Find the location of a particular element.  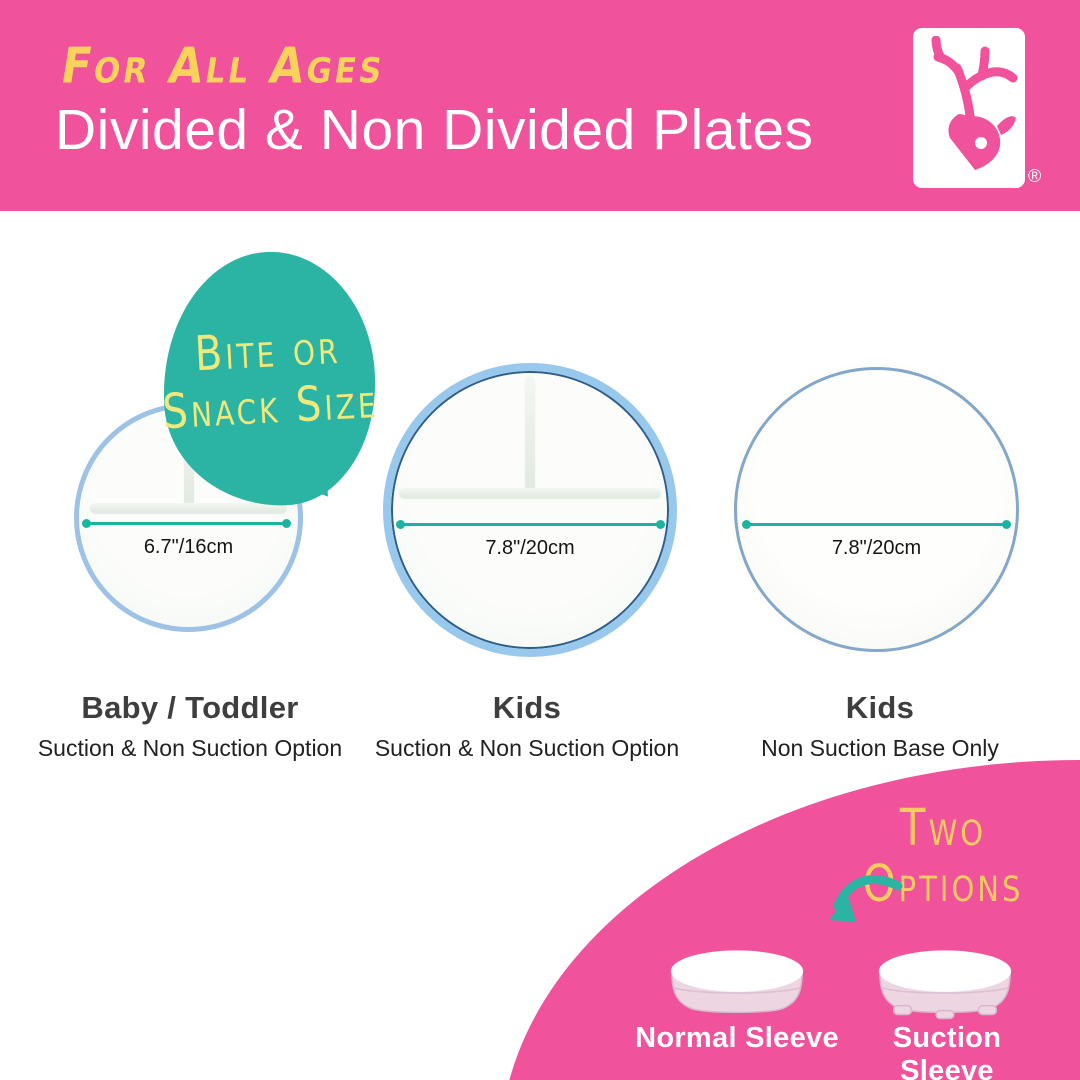

plate-subtitle: Non Suction Base Only is located at coordinates (880, 748).